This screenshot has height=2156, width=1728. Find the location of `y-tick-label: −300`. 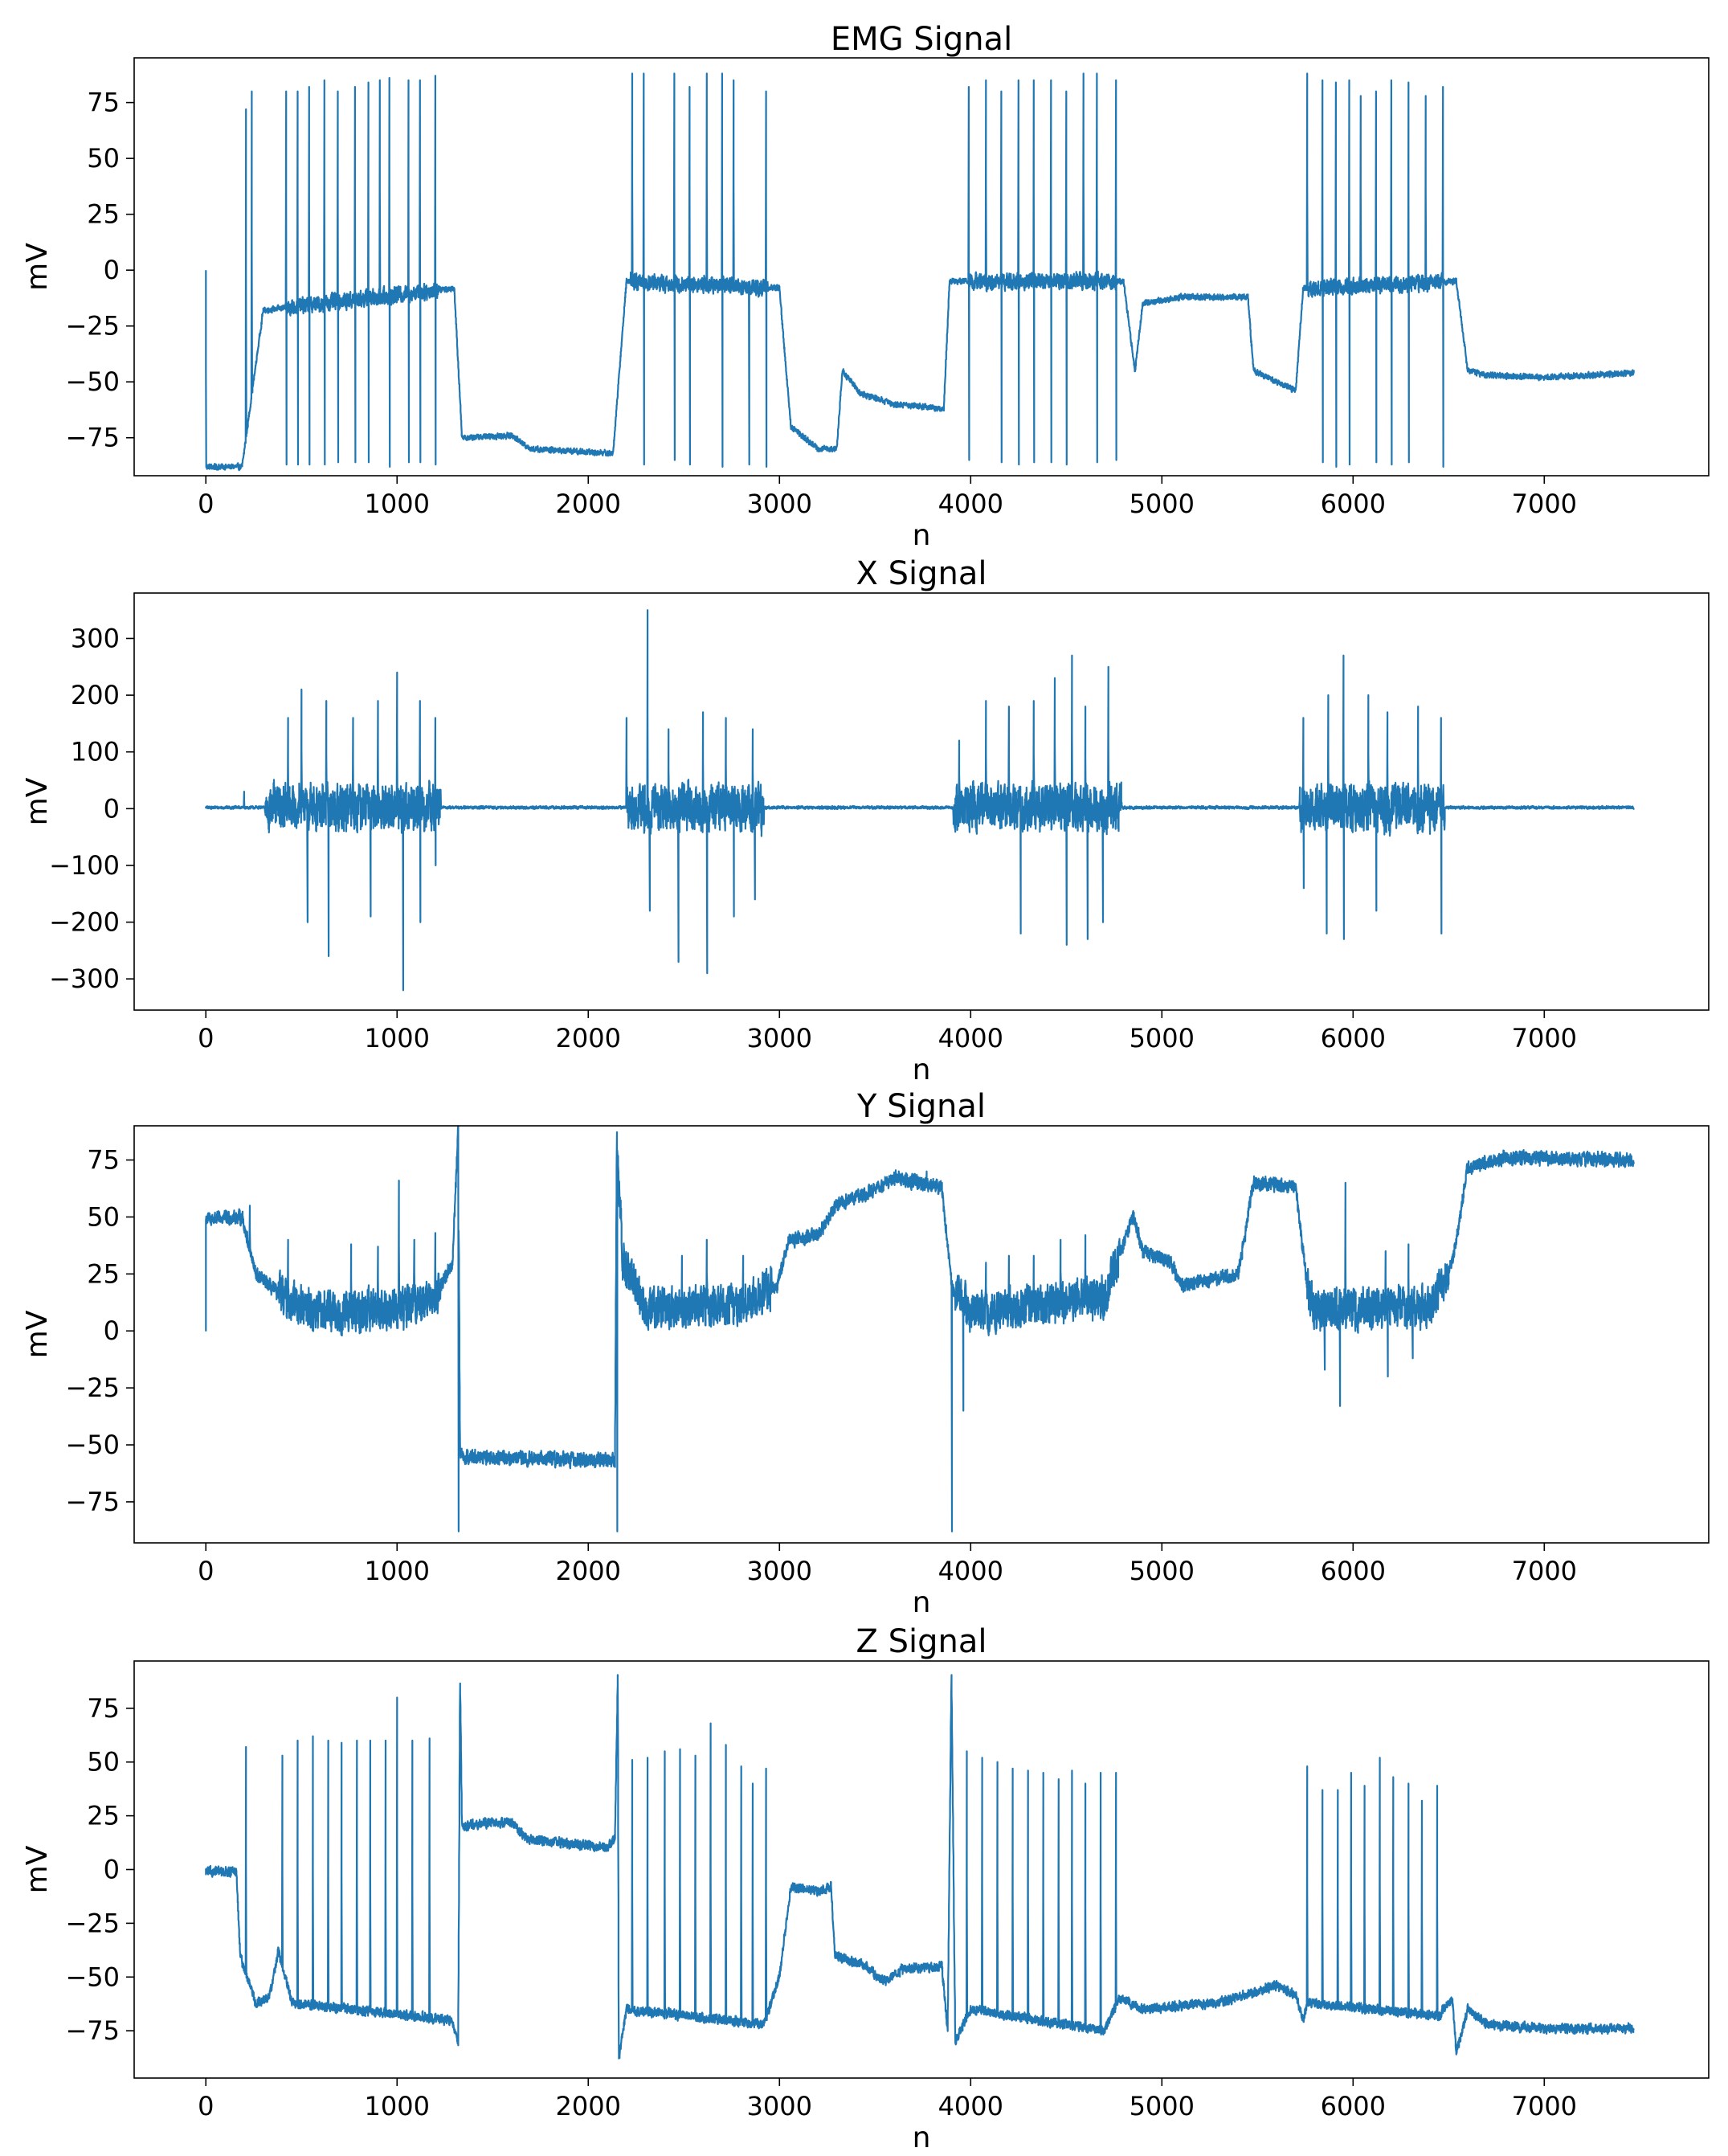

y-tick-label: −300 is located at coordinates (84, 978).